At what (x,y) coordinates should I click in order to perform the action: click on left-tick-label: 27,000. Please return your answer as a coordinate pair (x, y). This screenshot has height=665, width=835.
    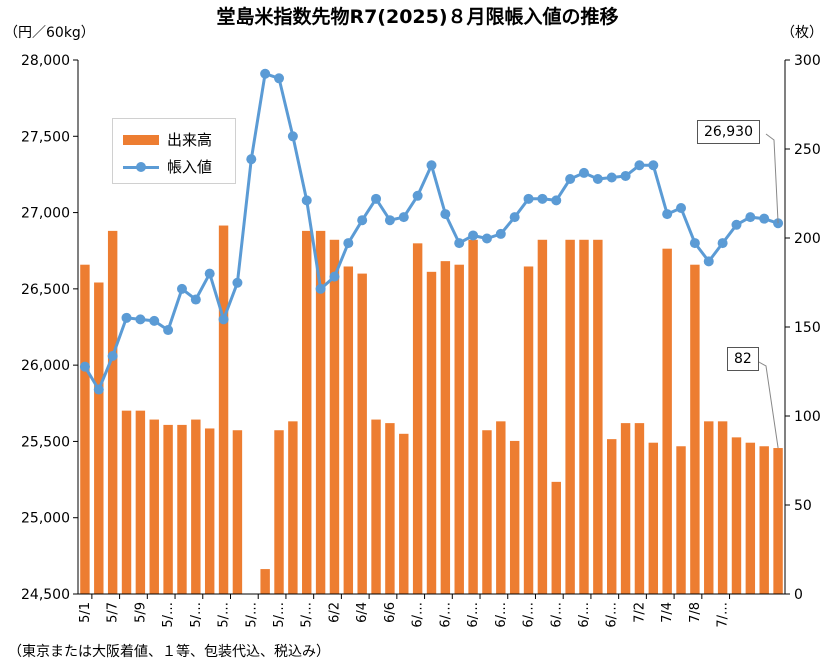
    Looking at the image, I should click on (45, 214).